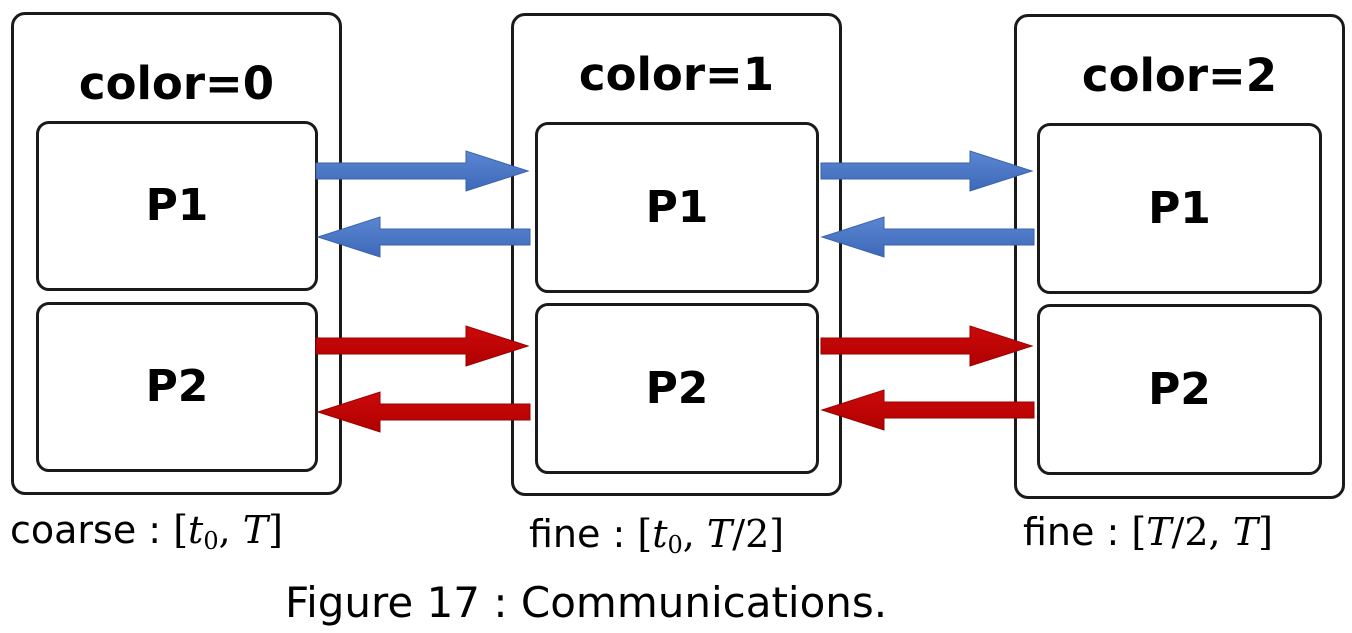 The height and width of the screenshot is (633, 1352). Describe the element at coordinates (1179, 75) in the screenshot. I see `group-title: color=2` at that location.